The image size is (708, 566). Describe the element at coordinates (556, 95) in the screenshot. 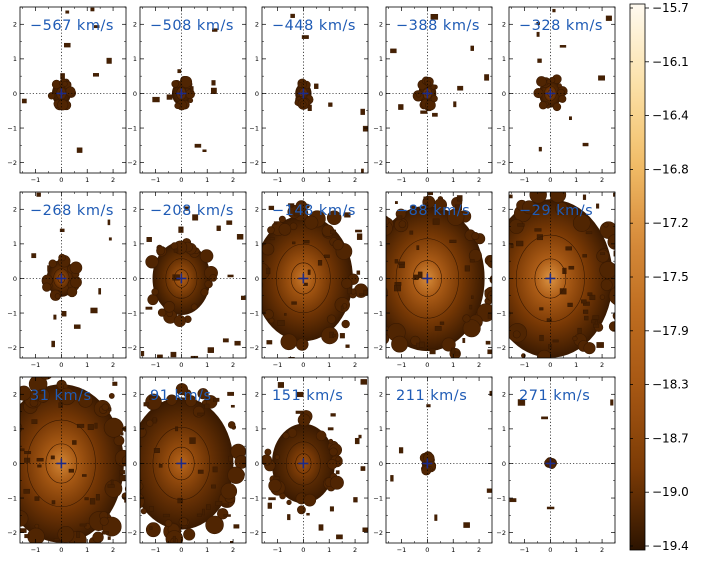

I see `channel-panel: −1 0 1 2 −2 −1 0 1 2 −328 km/s` at that location.